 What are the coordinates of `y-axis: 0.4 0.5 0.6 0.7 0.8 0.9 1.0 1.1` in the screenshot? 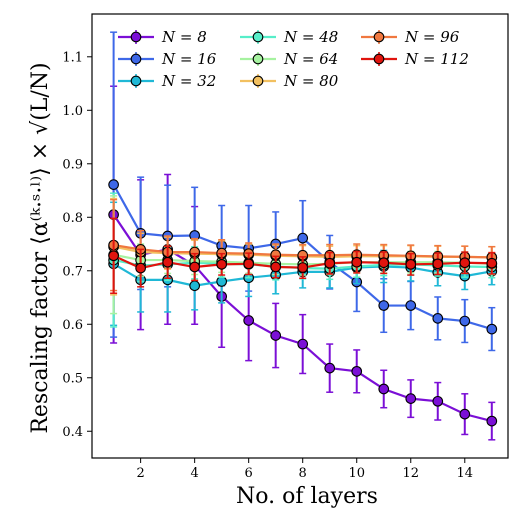 It's located at (77, 245).